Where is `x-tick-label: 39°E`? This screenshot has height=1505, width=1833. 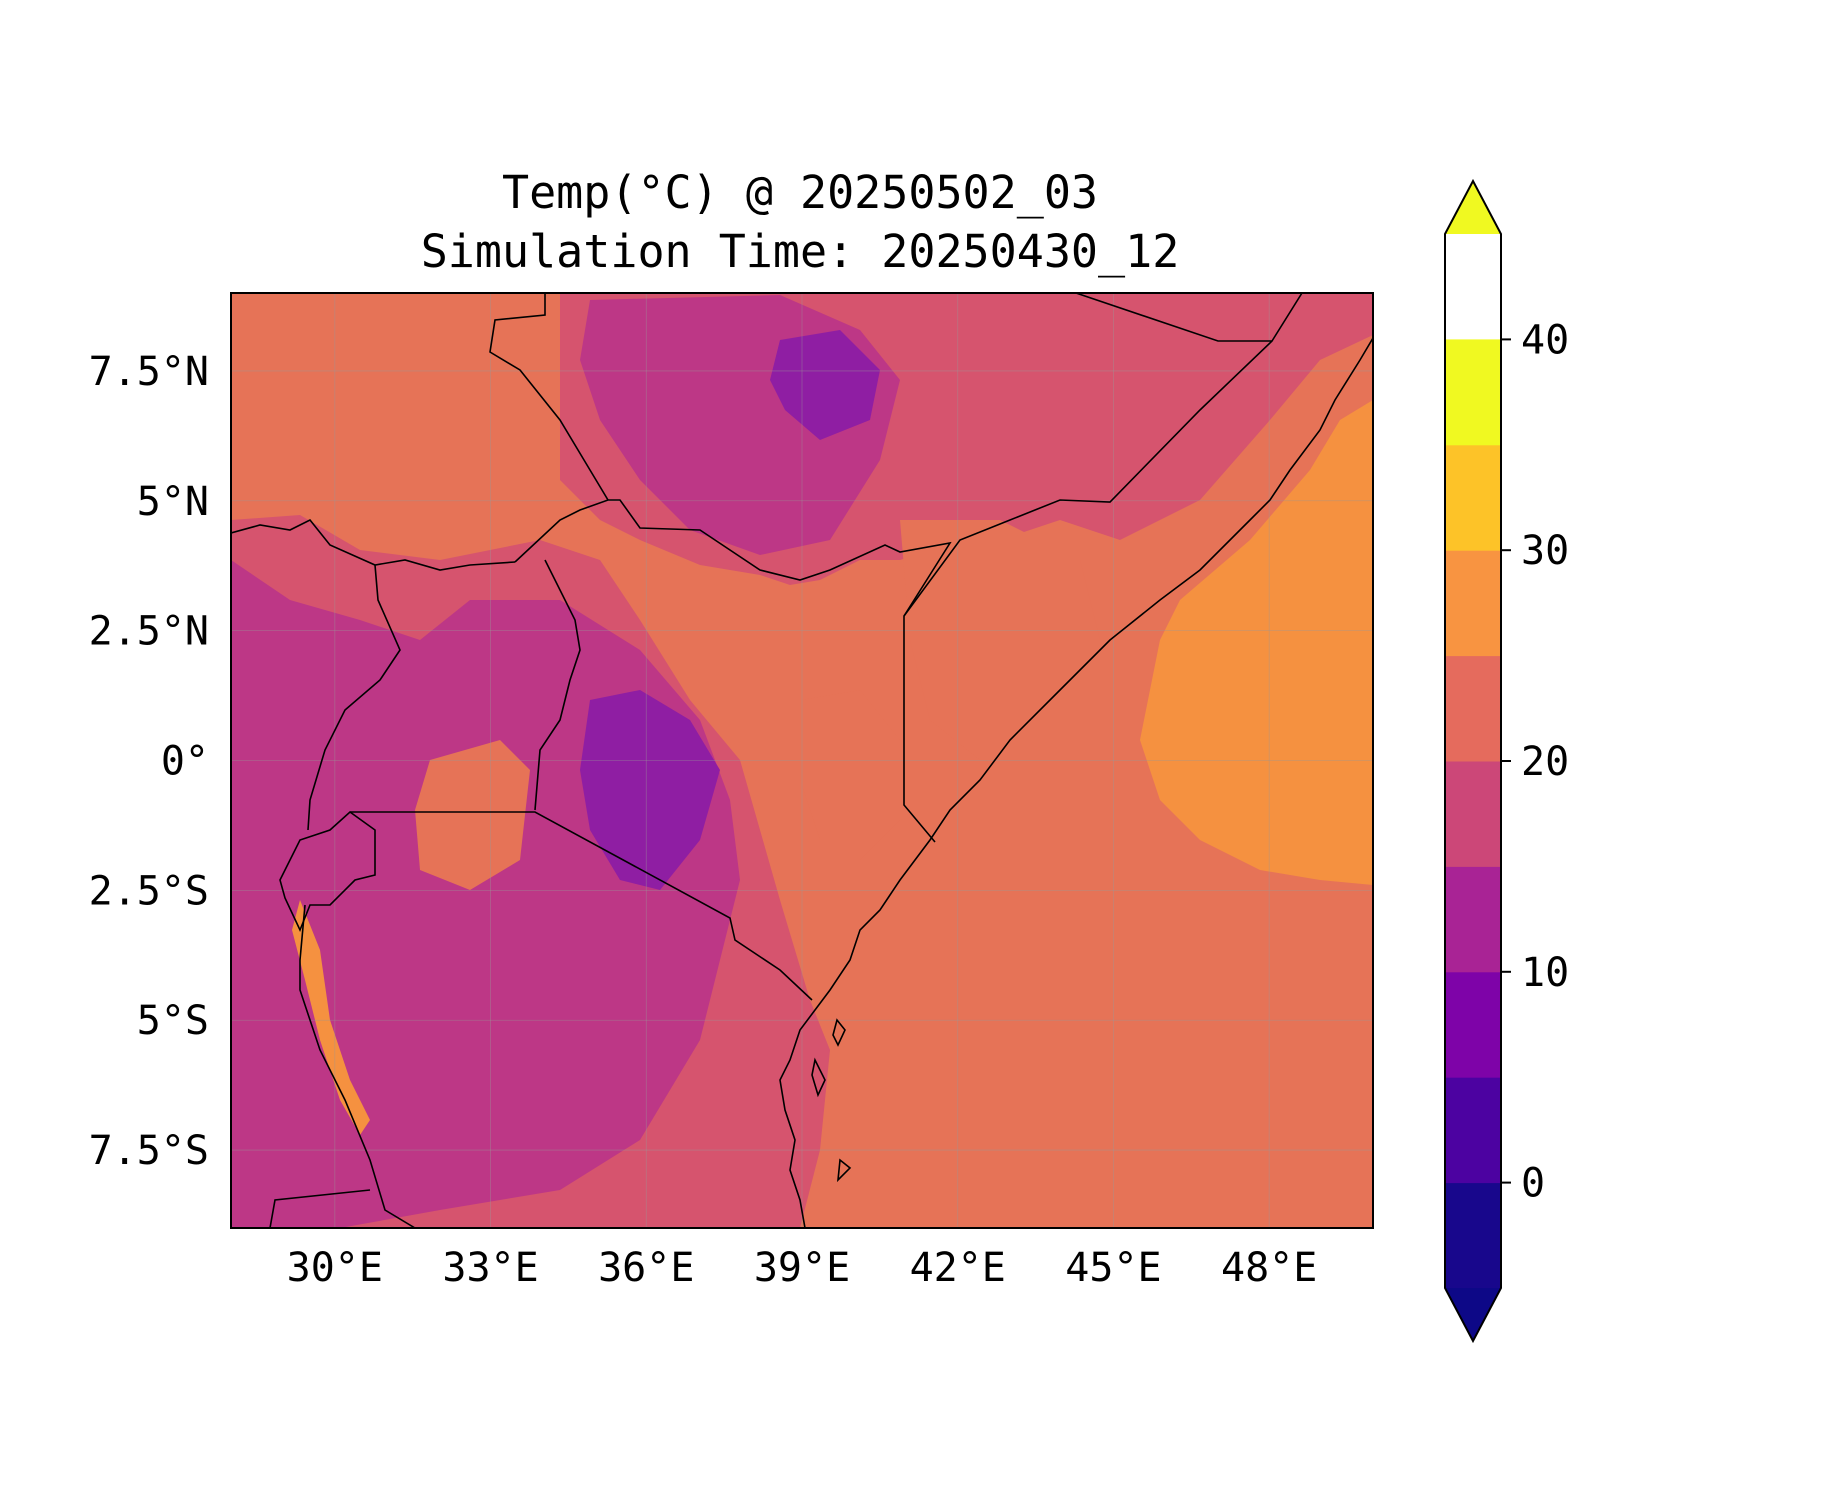 x-tick-label: 39°E is located at coordinates (802, 1268).